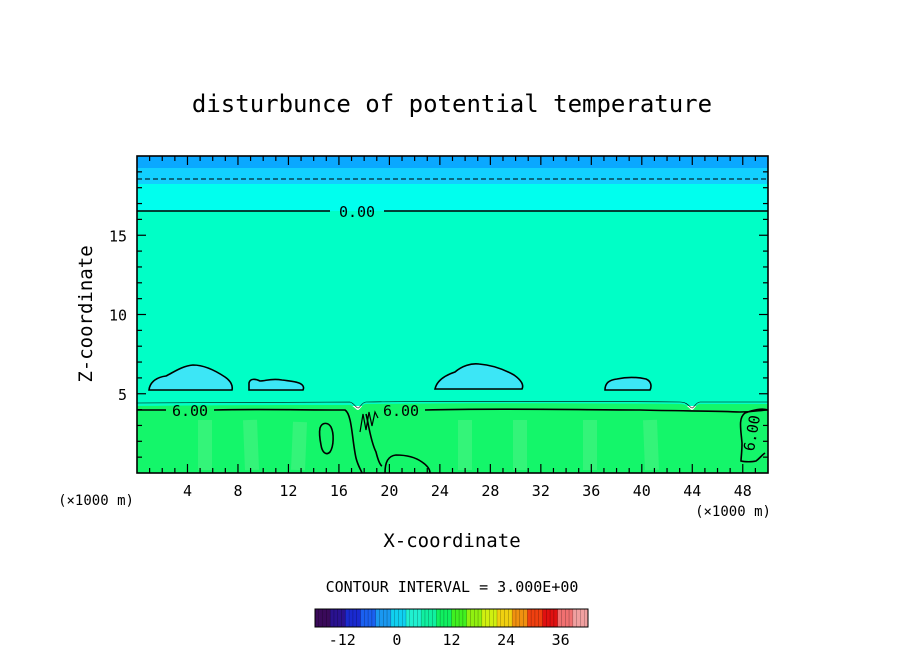 This screenshot has width=904, height=654. I want to click on contour-line-six, so click(452, 440).